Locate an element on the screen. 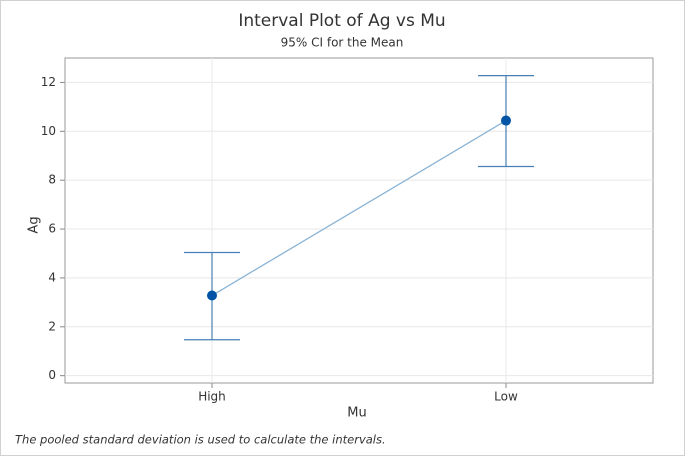 This screenshot has width=685, height=456. y-tick-label: 0 is located at coordinates (52, 375).